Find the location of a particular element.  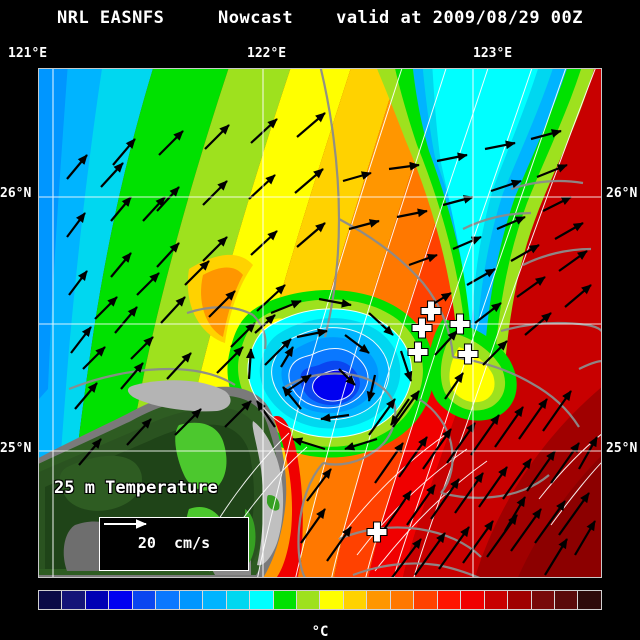

lat-label-25n-right: 25°N is located at coordinates (622, 448).